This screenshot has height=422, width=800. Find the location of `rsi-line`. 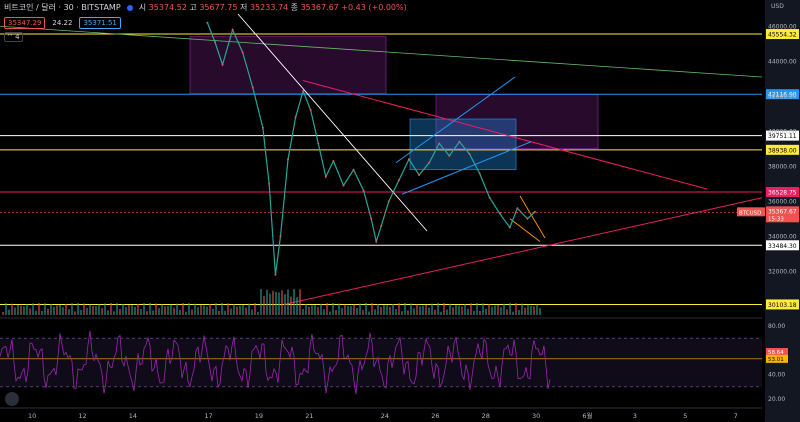

rsi-line is located at coordinates (275, 362).